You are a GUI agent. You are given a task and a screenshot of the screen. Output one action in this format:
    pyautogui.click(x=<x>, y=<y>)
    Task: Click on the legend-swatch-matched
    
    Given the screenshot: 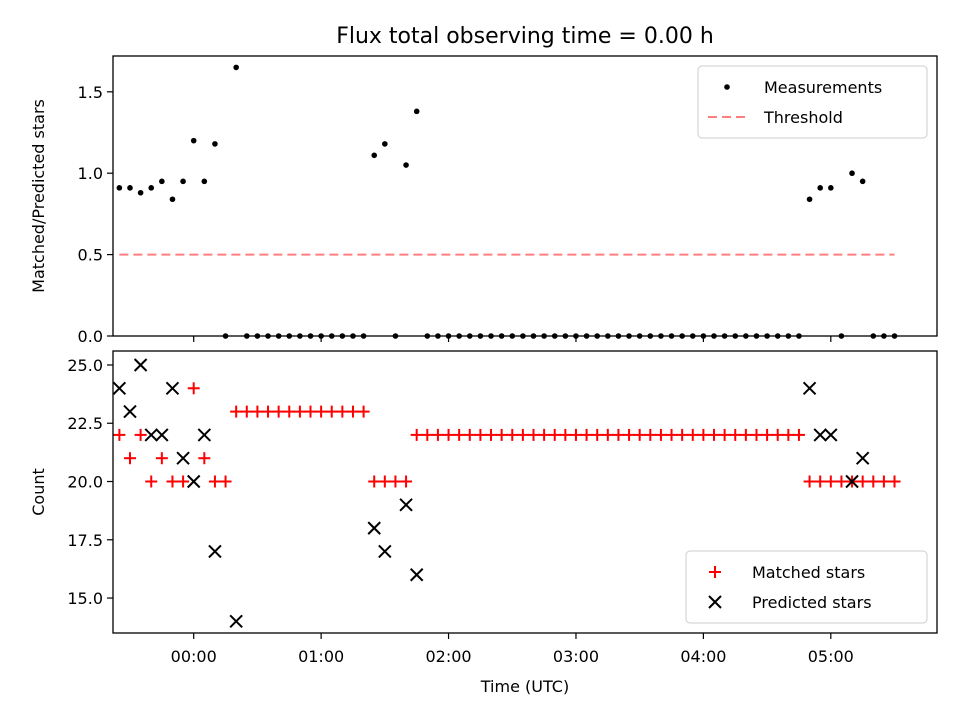 What is the action you would take?
    pyautogui.click(x=715, y=572)
    